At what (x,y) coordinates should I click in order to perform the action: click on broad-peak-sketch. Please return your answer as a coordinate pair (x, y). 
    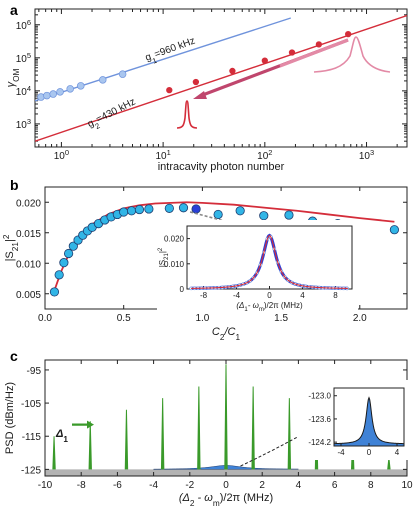
    Looking at the image, I should click on (352, 54).